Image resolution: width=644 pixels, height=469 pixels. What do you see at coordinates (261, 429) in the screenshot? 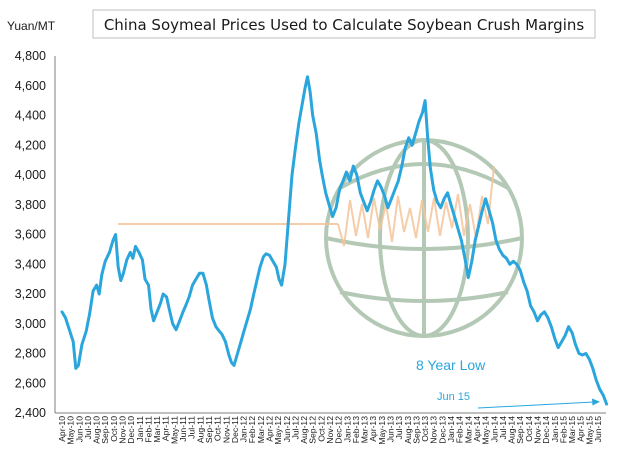
I see `x-tick-label: Mar-12` at bounding box center [261, 429].